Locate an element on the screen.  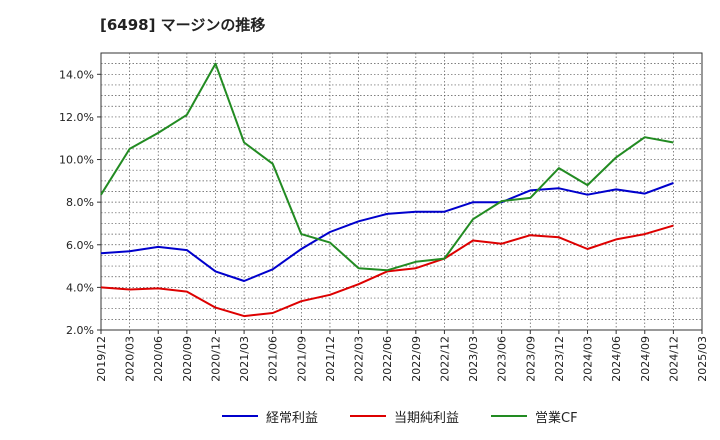
y-tick-label: 10.0% is located at coordinates (76, 160).